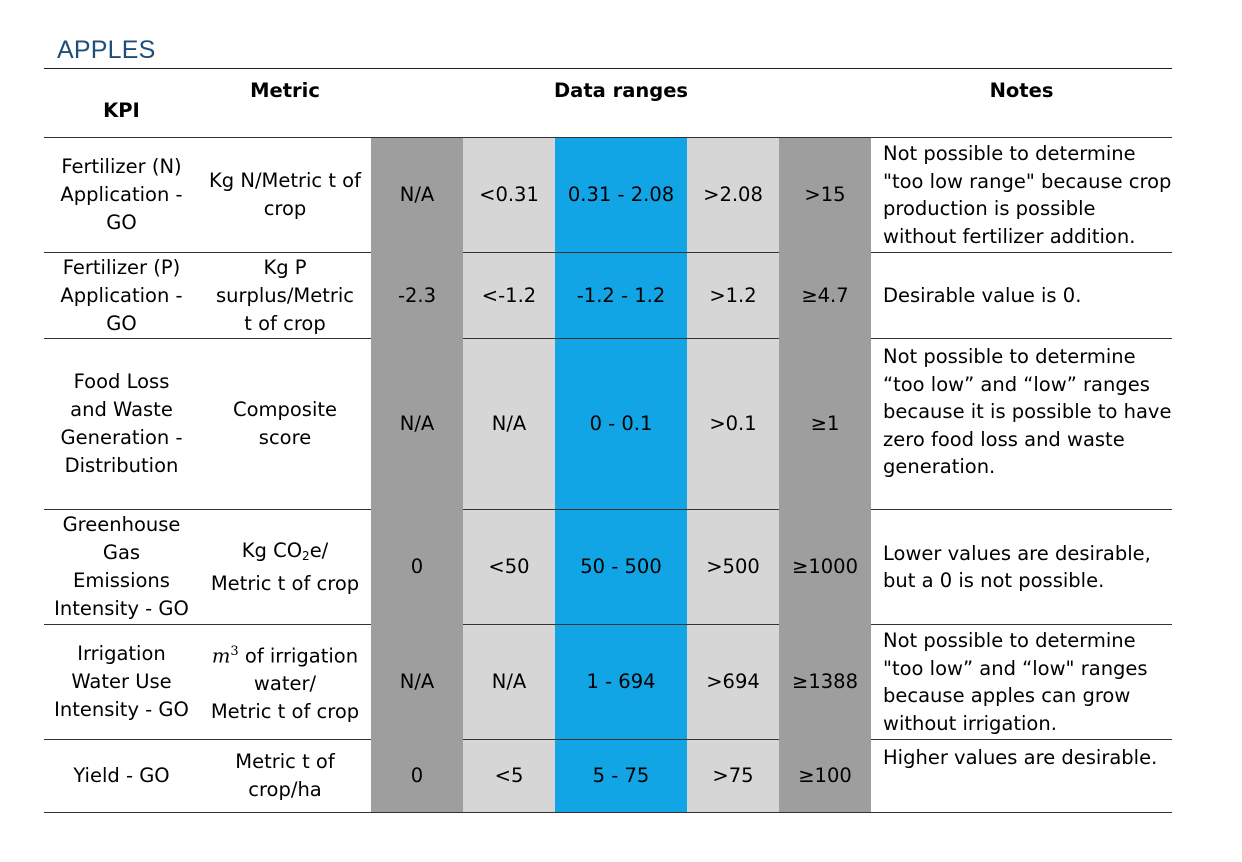  What do you see at coordinates (621, 682) in the screenshot?
I see `range-desirable: 1 - 694` at bounding box center [621, 682].